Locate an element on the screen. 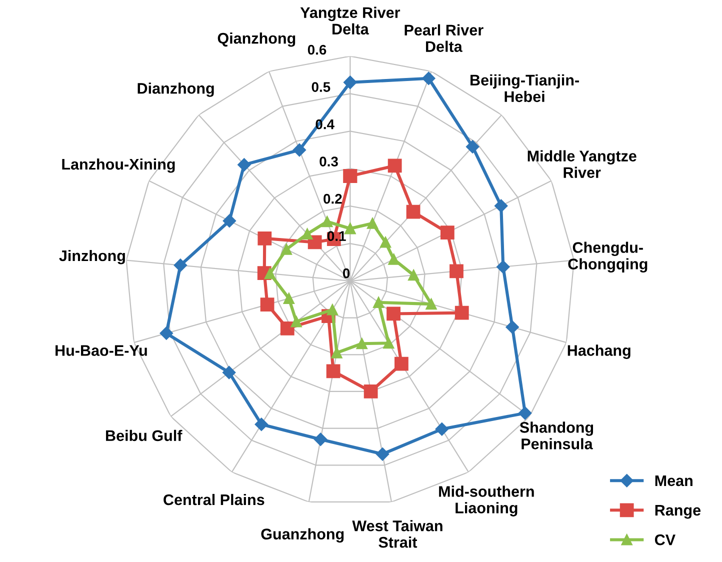 Image resolution: width=722 pixels, height=562 pixels. spoke-label: Qianzhong is located at coordinates (257, 39).